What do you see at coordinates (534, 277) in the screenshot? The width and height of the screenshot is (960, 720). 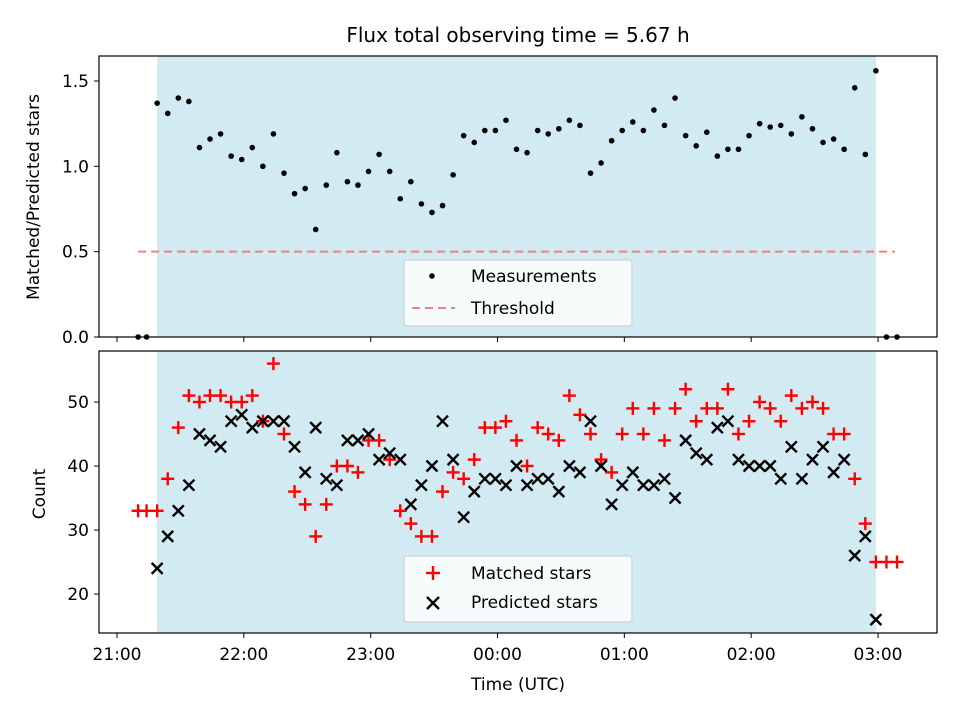 I see `legend-measurements: Measurements` at bounding box center [534, 277].